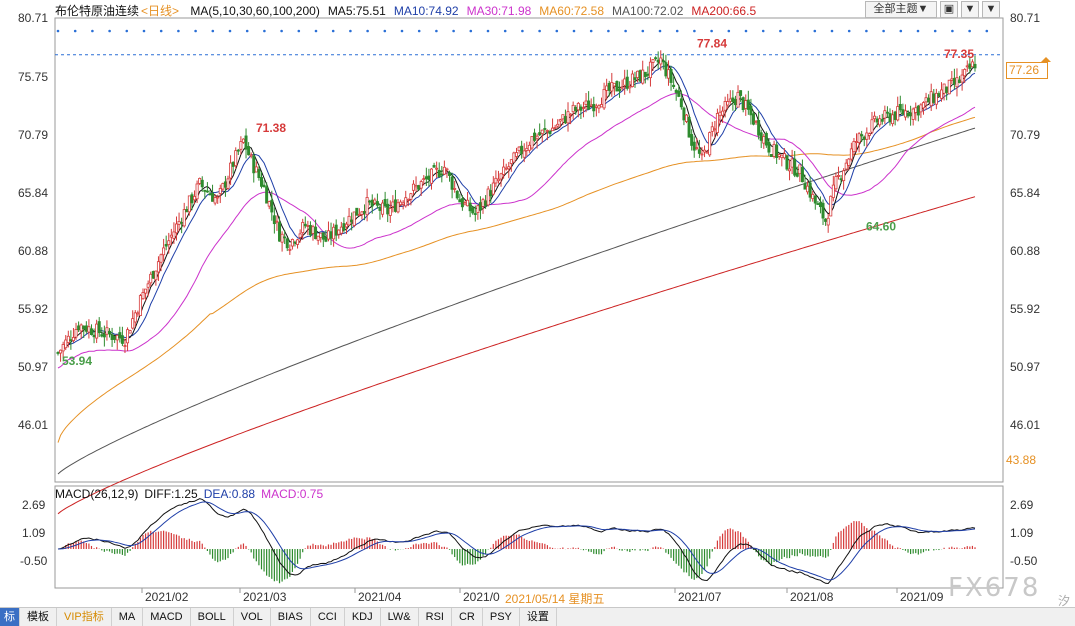 This screenshot has height=626, width=1075. I want to click on toolbar-item-indicator: 标, so click(10, 617).